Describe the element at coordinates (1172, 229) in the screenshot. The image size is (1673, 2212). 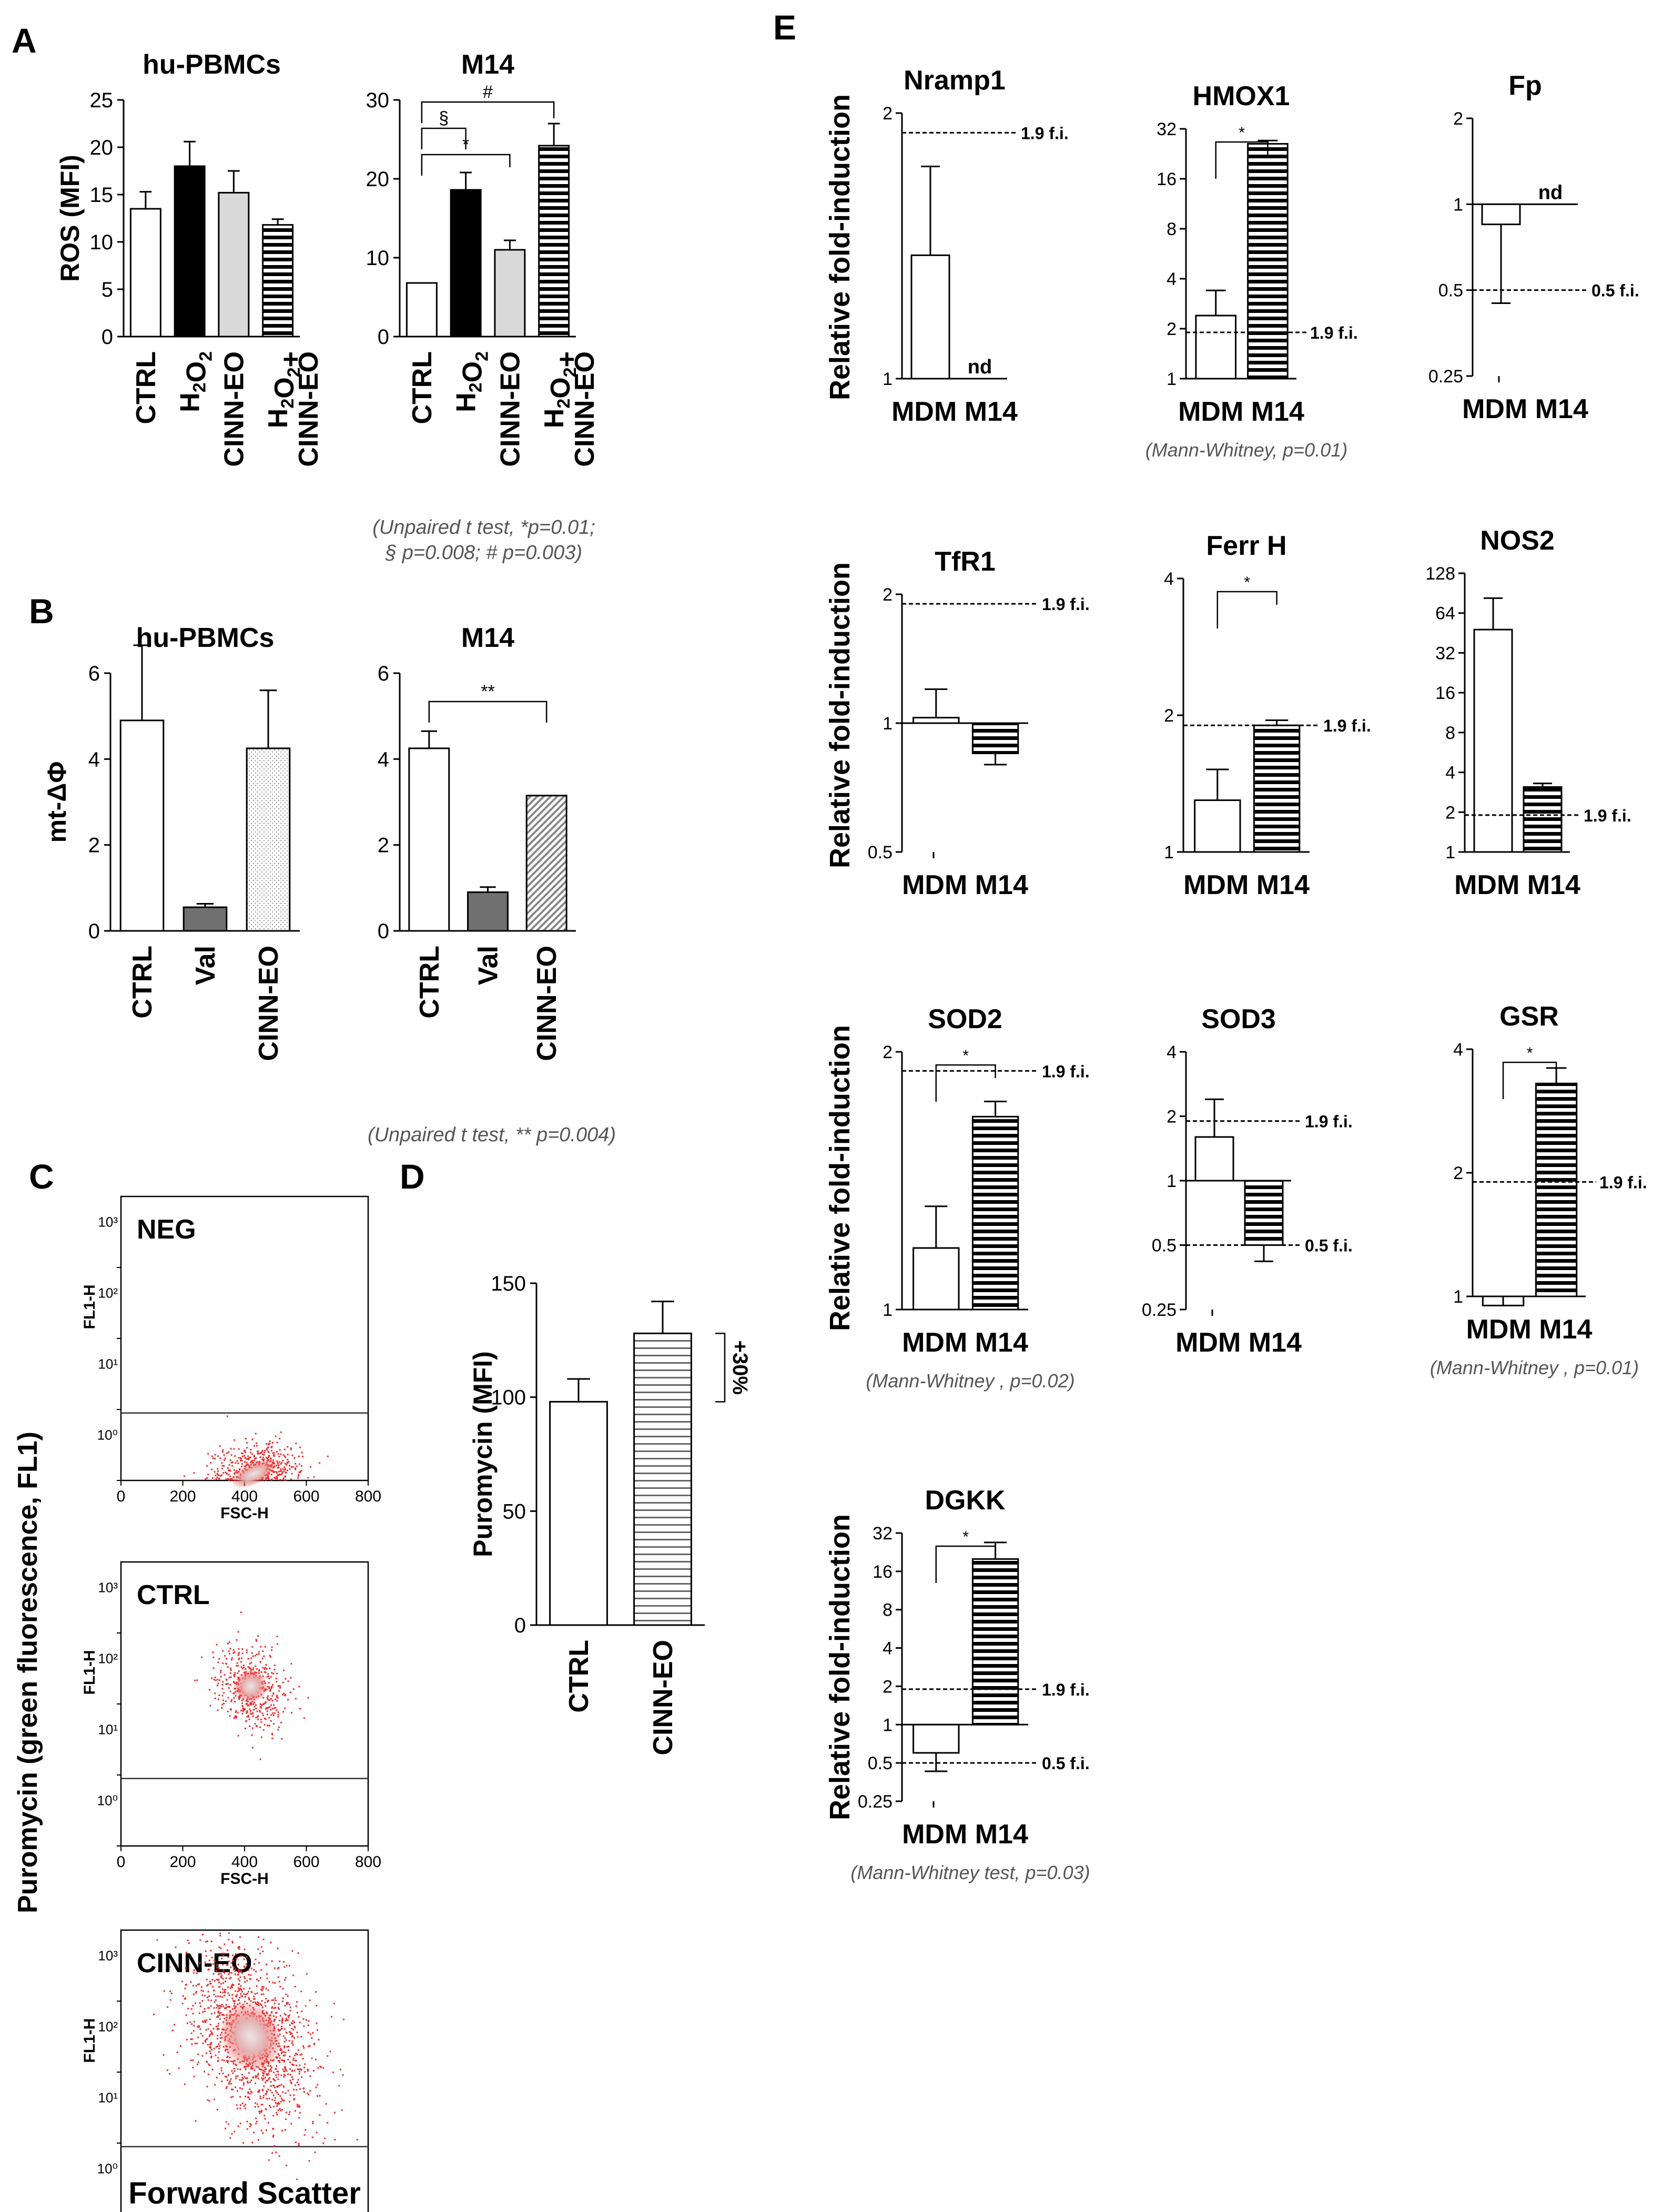
I see `y-tick-label: 8` at that location.